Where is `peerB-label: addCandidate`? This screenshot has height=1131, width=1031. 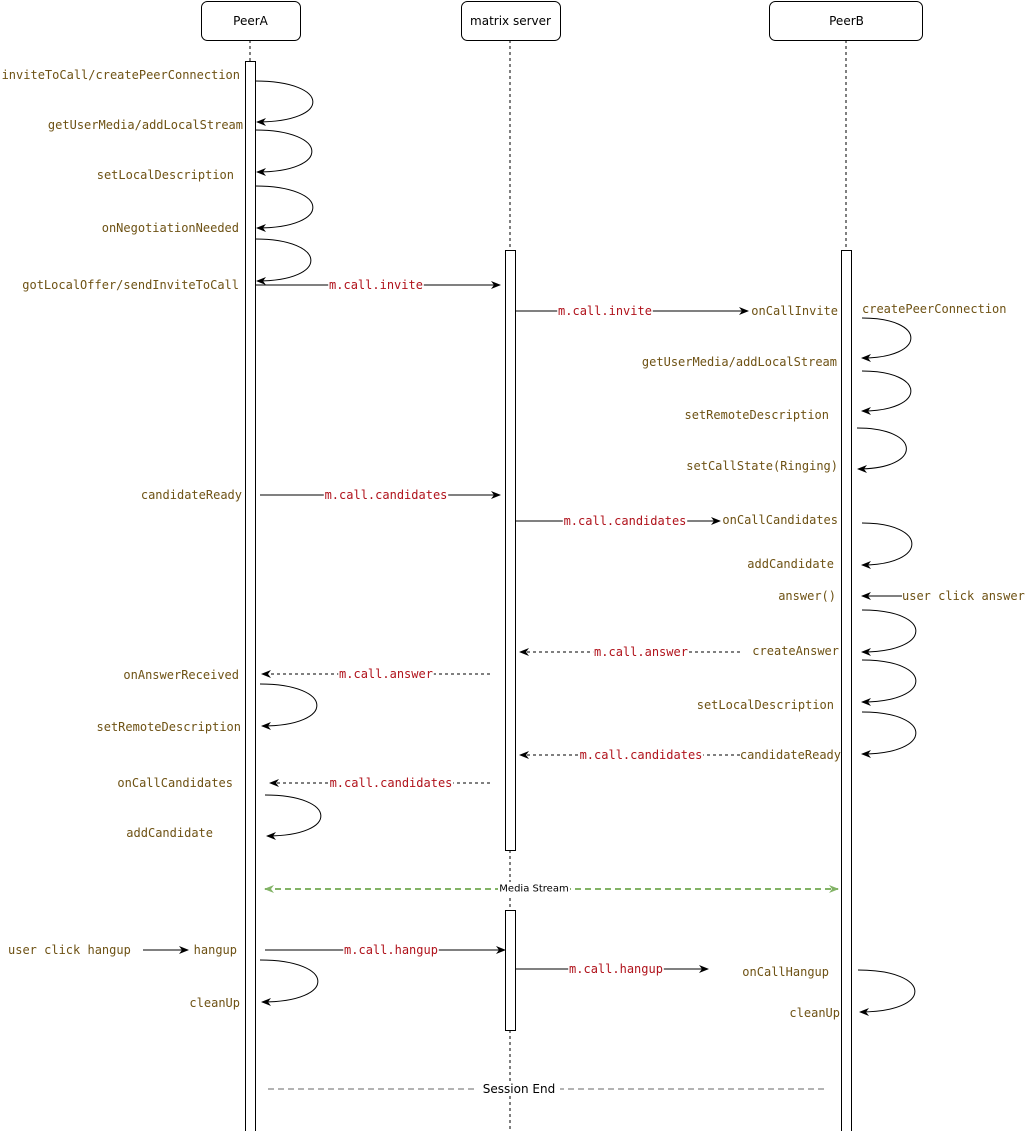 peerB-label: addCandidate is located at coordinates (790, 564).